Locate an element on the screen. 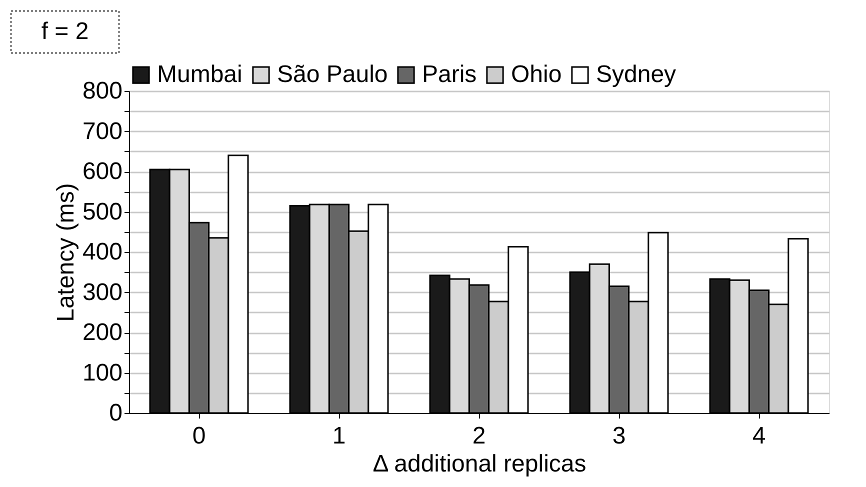 The height and width of the screenshot is (487, 866). y-tick-label: 300 is located at coordinates (102, 292).